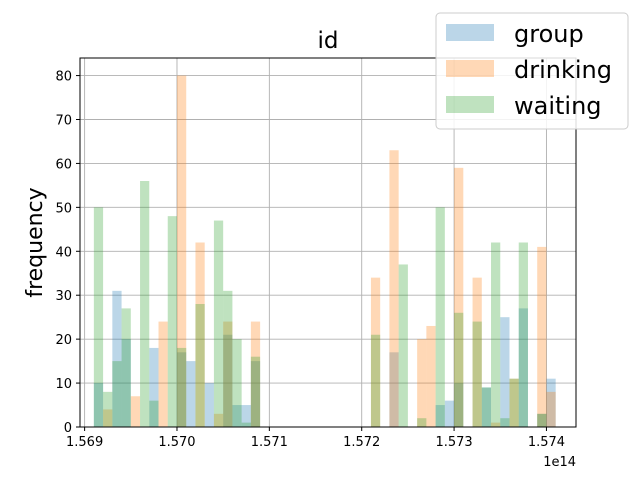 The width and height of the screenshot is (640, 480). Describe the element at coordinates (63, 340) in the screenshot. I see `y-tick-label: 20` at that location.